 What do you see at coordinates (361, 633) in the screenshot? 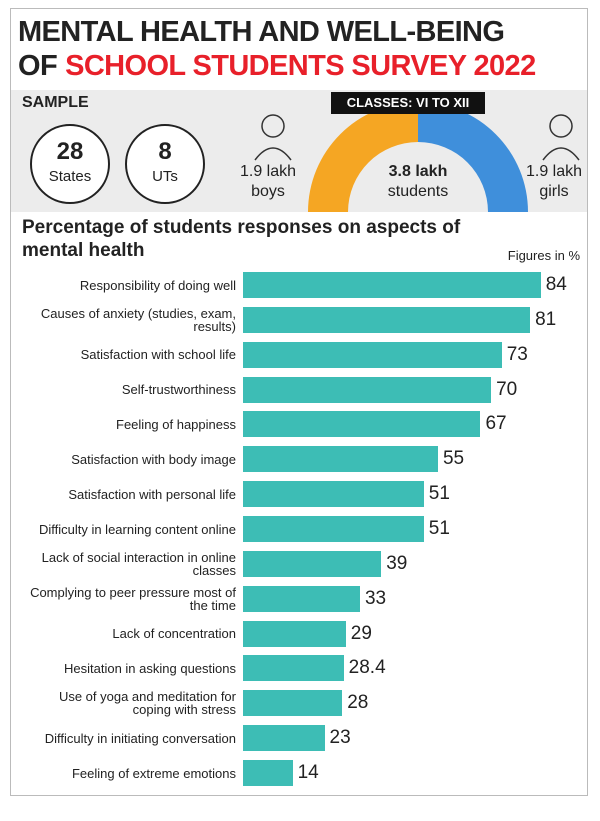
I see `value-label: 29` at bounding box center [361, 633].